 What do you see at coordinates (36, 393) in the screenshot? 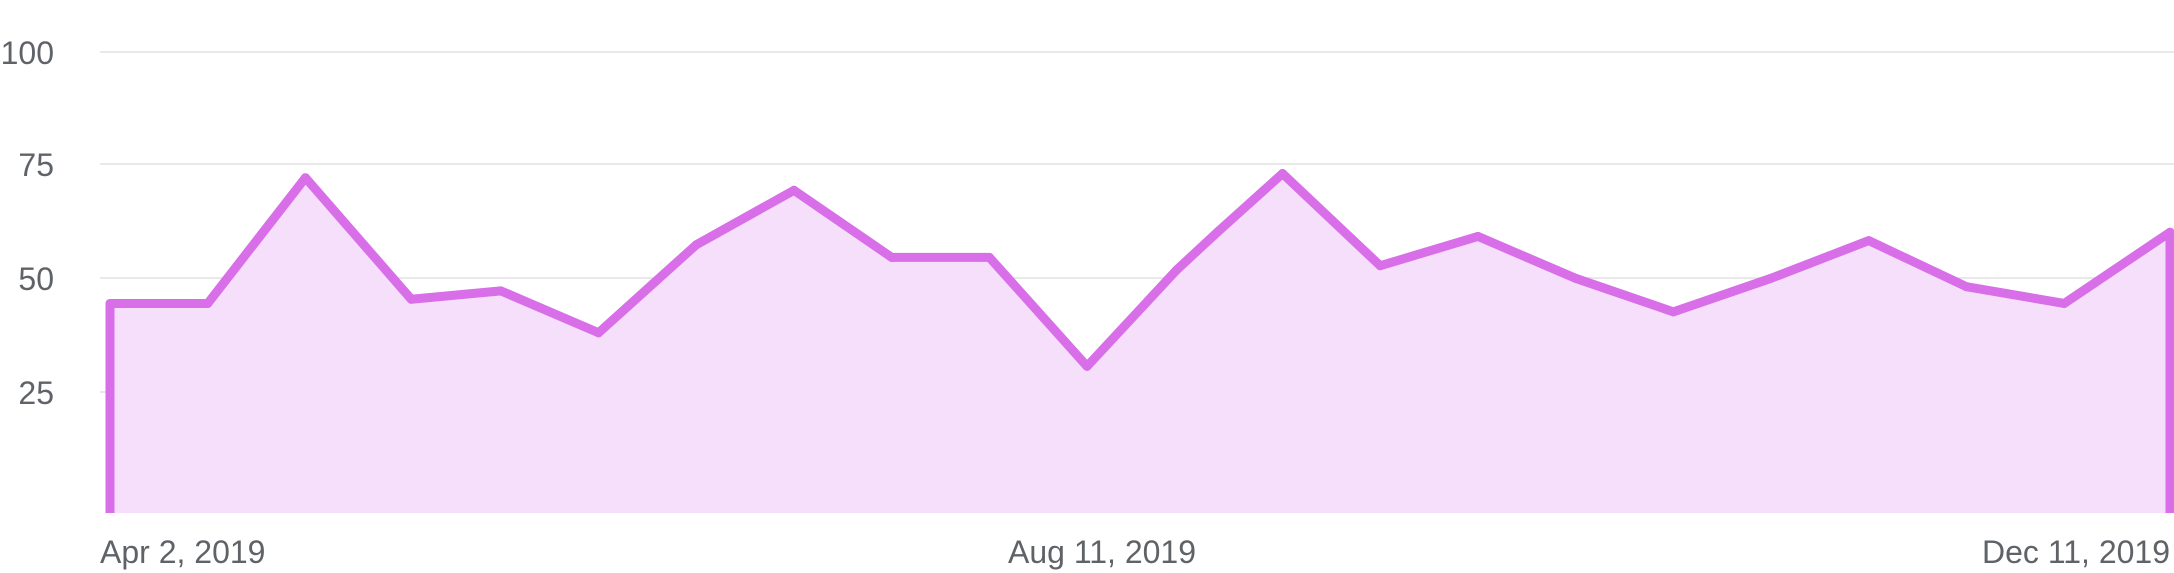
I see `y-tick-label-25: 25` at bounding box center [36, 393].